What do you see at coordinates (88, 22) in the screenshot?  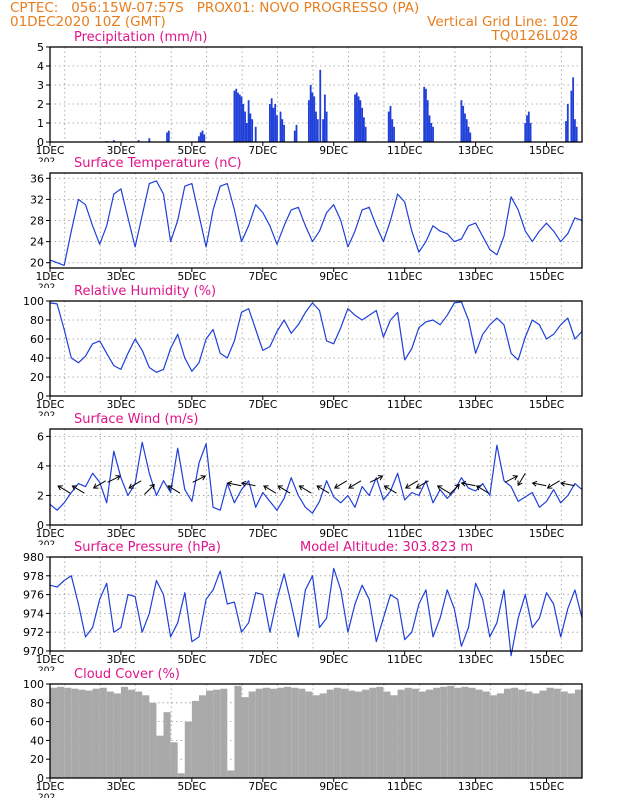 I see `run-time-line: 01DEC2020 10Z (GMT)` at bounding box center [88, 22].